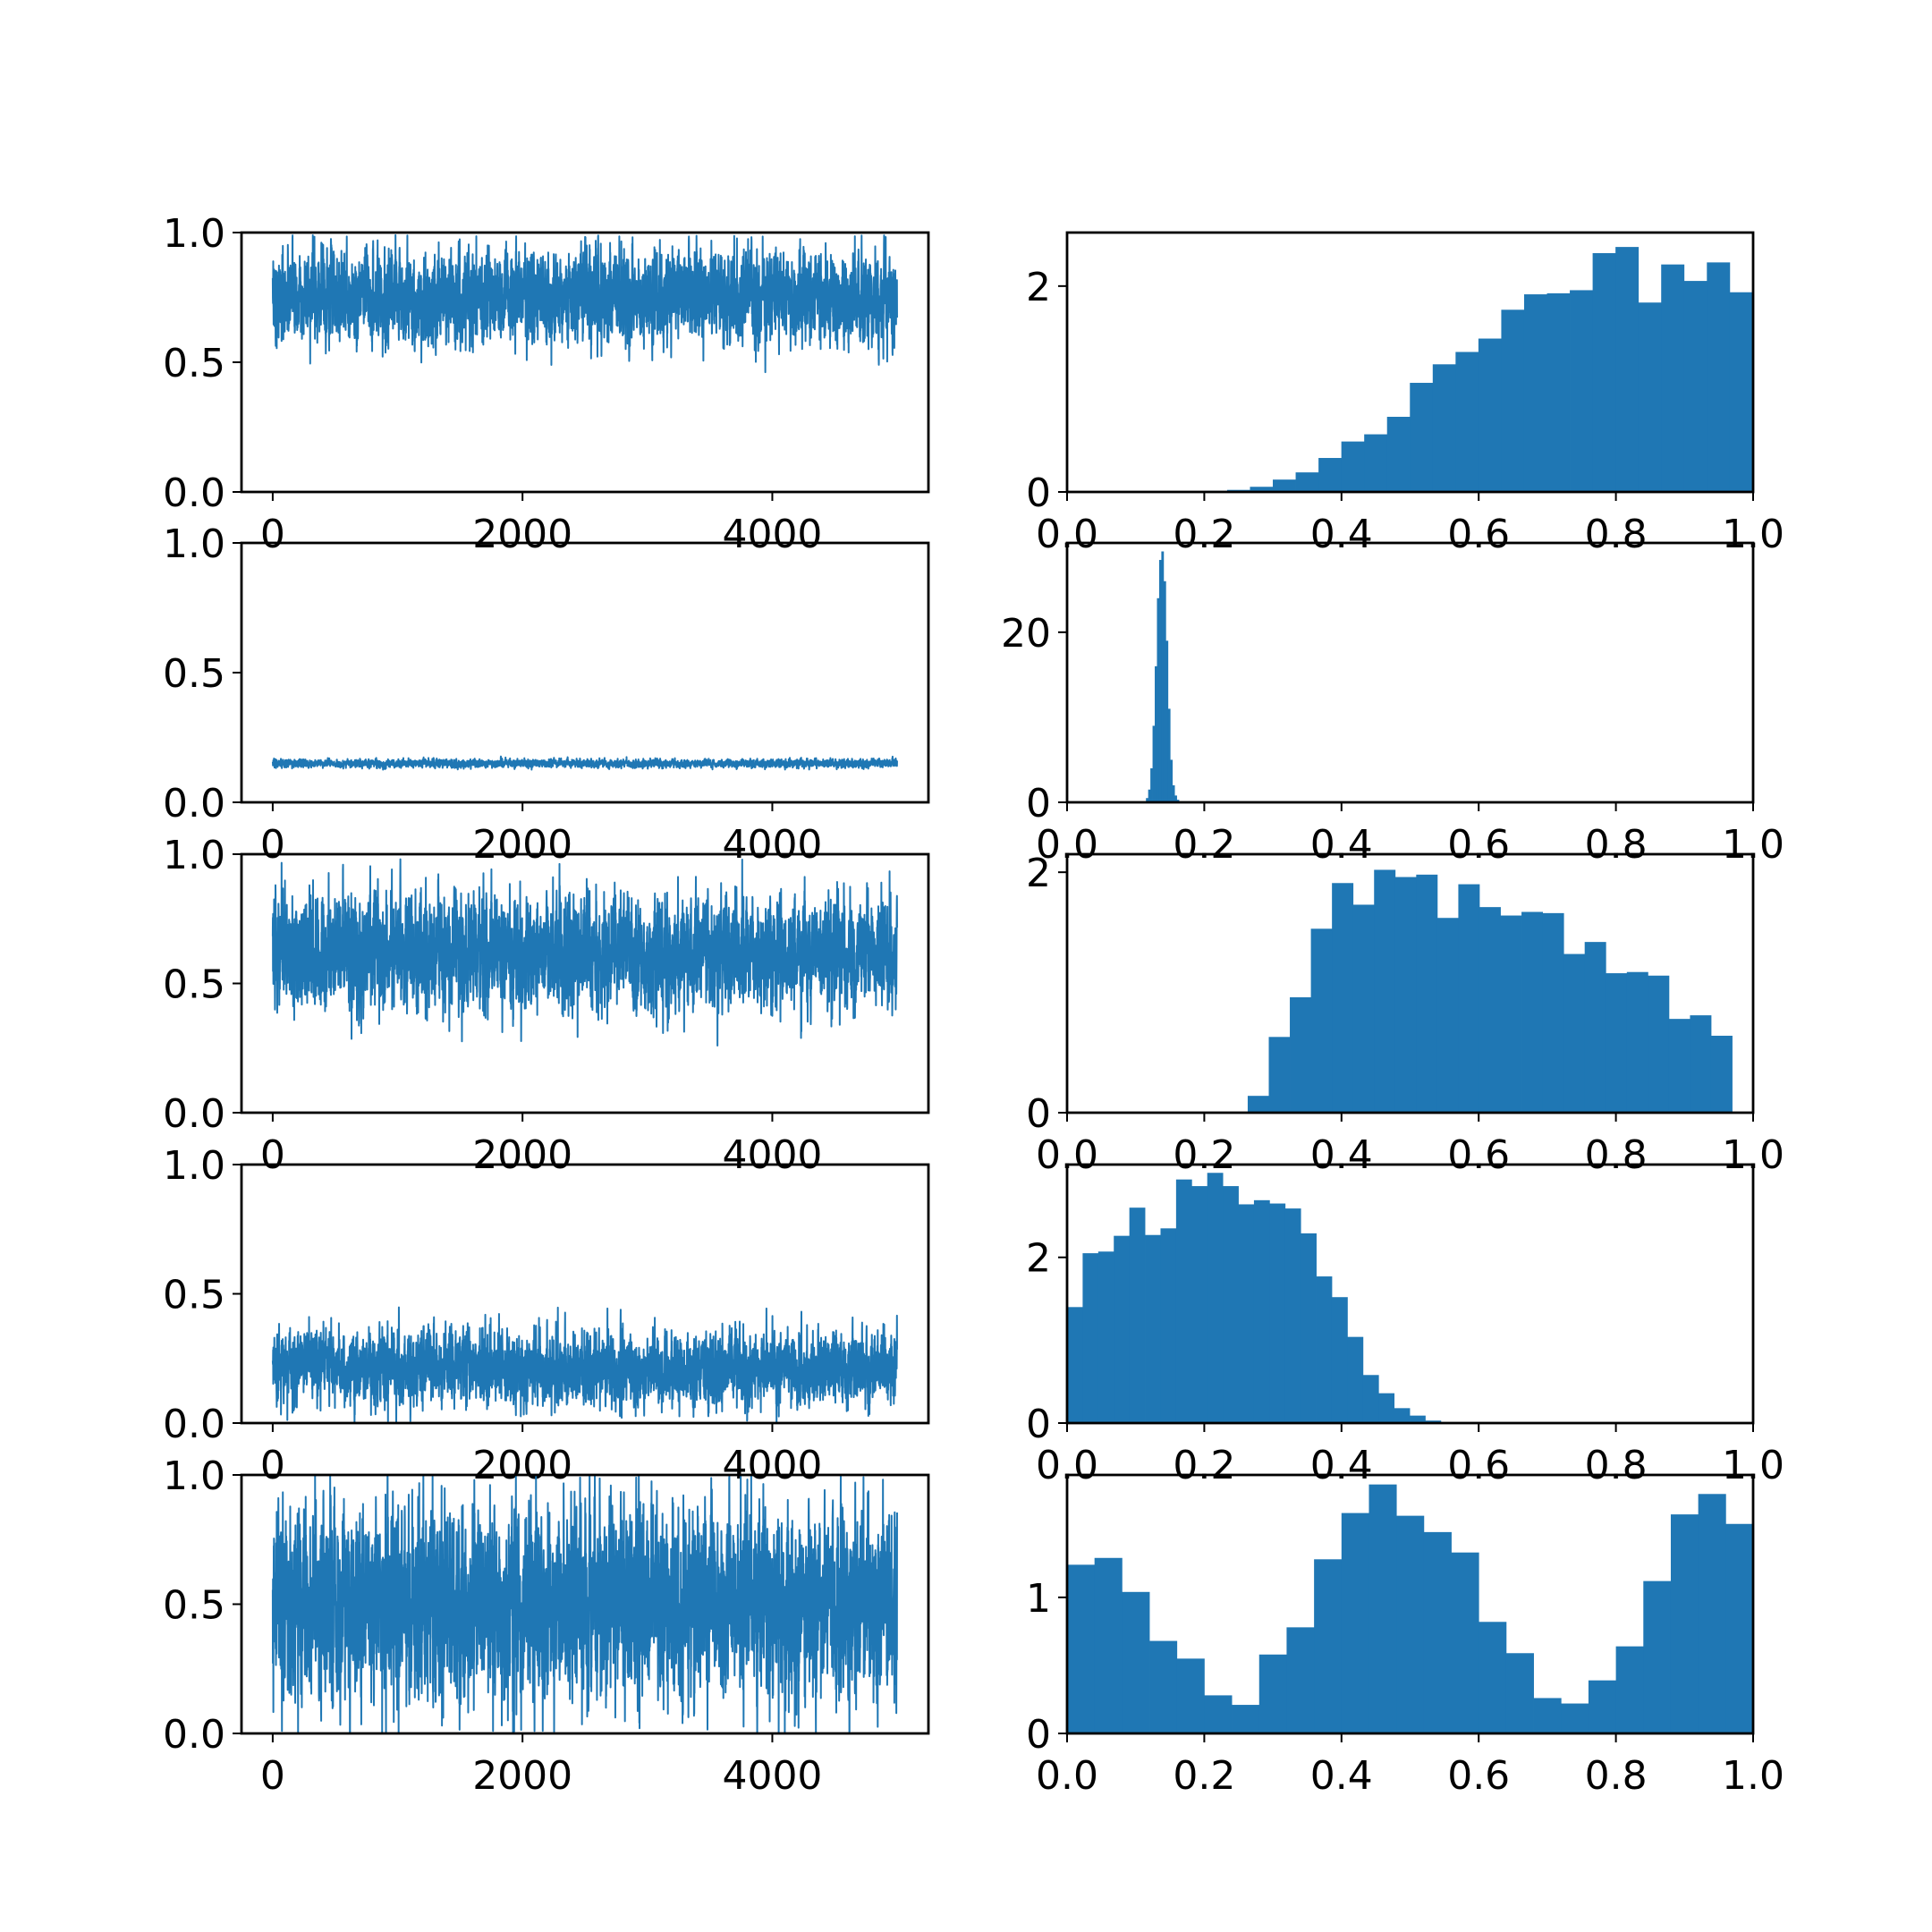 This screenshot has height=1932, width=1932. Describe the element at coordinates (546, 694) in the screenshot. I see `subplot-2-1: 0 2000 4000 0.0 0.5 1.0` at that location.